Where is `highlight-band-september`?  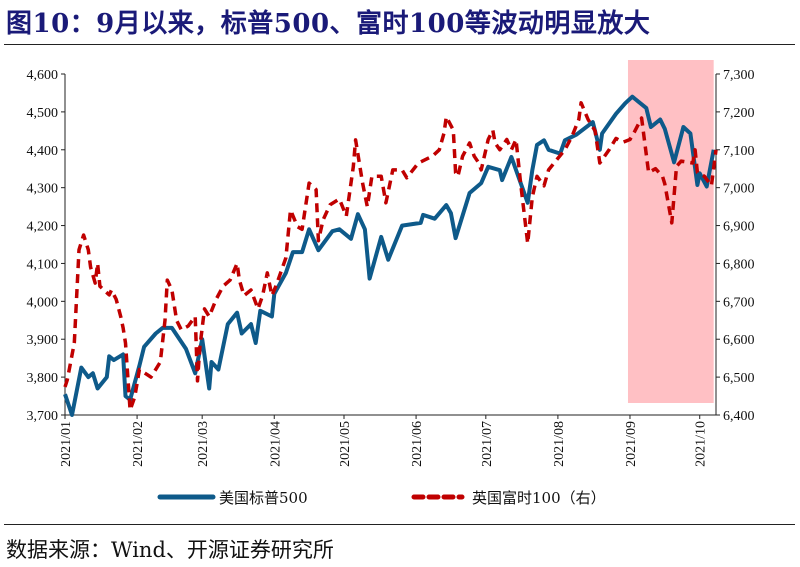
highlight-band-september is located at coordinates (670, 231).